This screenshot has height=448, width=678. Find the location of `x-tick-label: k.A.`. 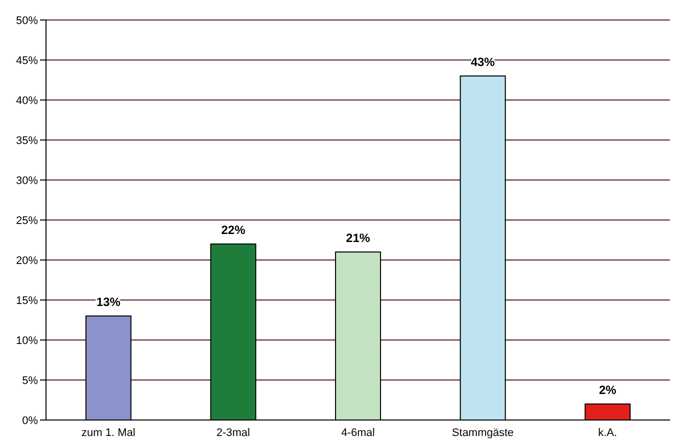

x-tick-label: k.A. is located at coordinates (608, 432).